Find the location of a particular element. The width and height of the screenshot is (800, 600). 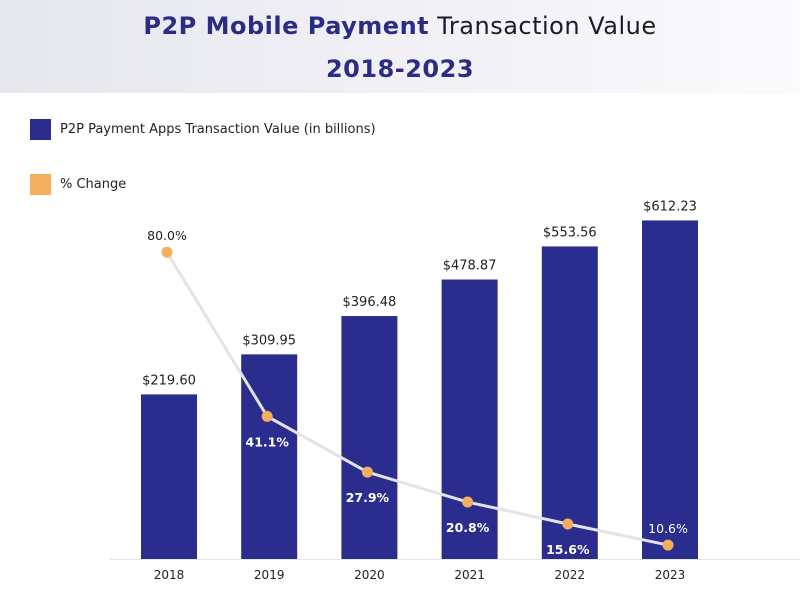

x-tick-label-2019: 2019 is located at coordinates (269, 575).